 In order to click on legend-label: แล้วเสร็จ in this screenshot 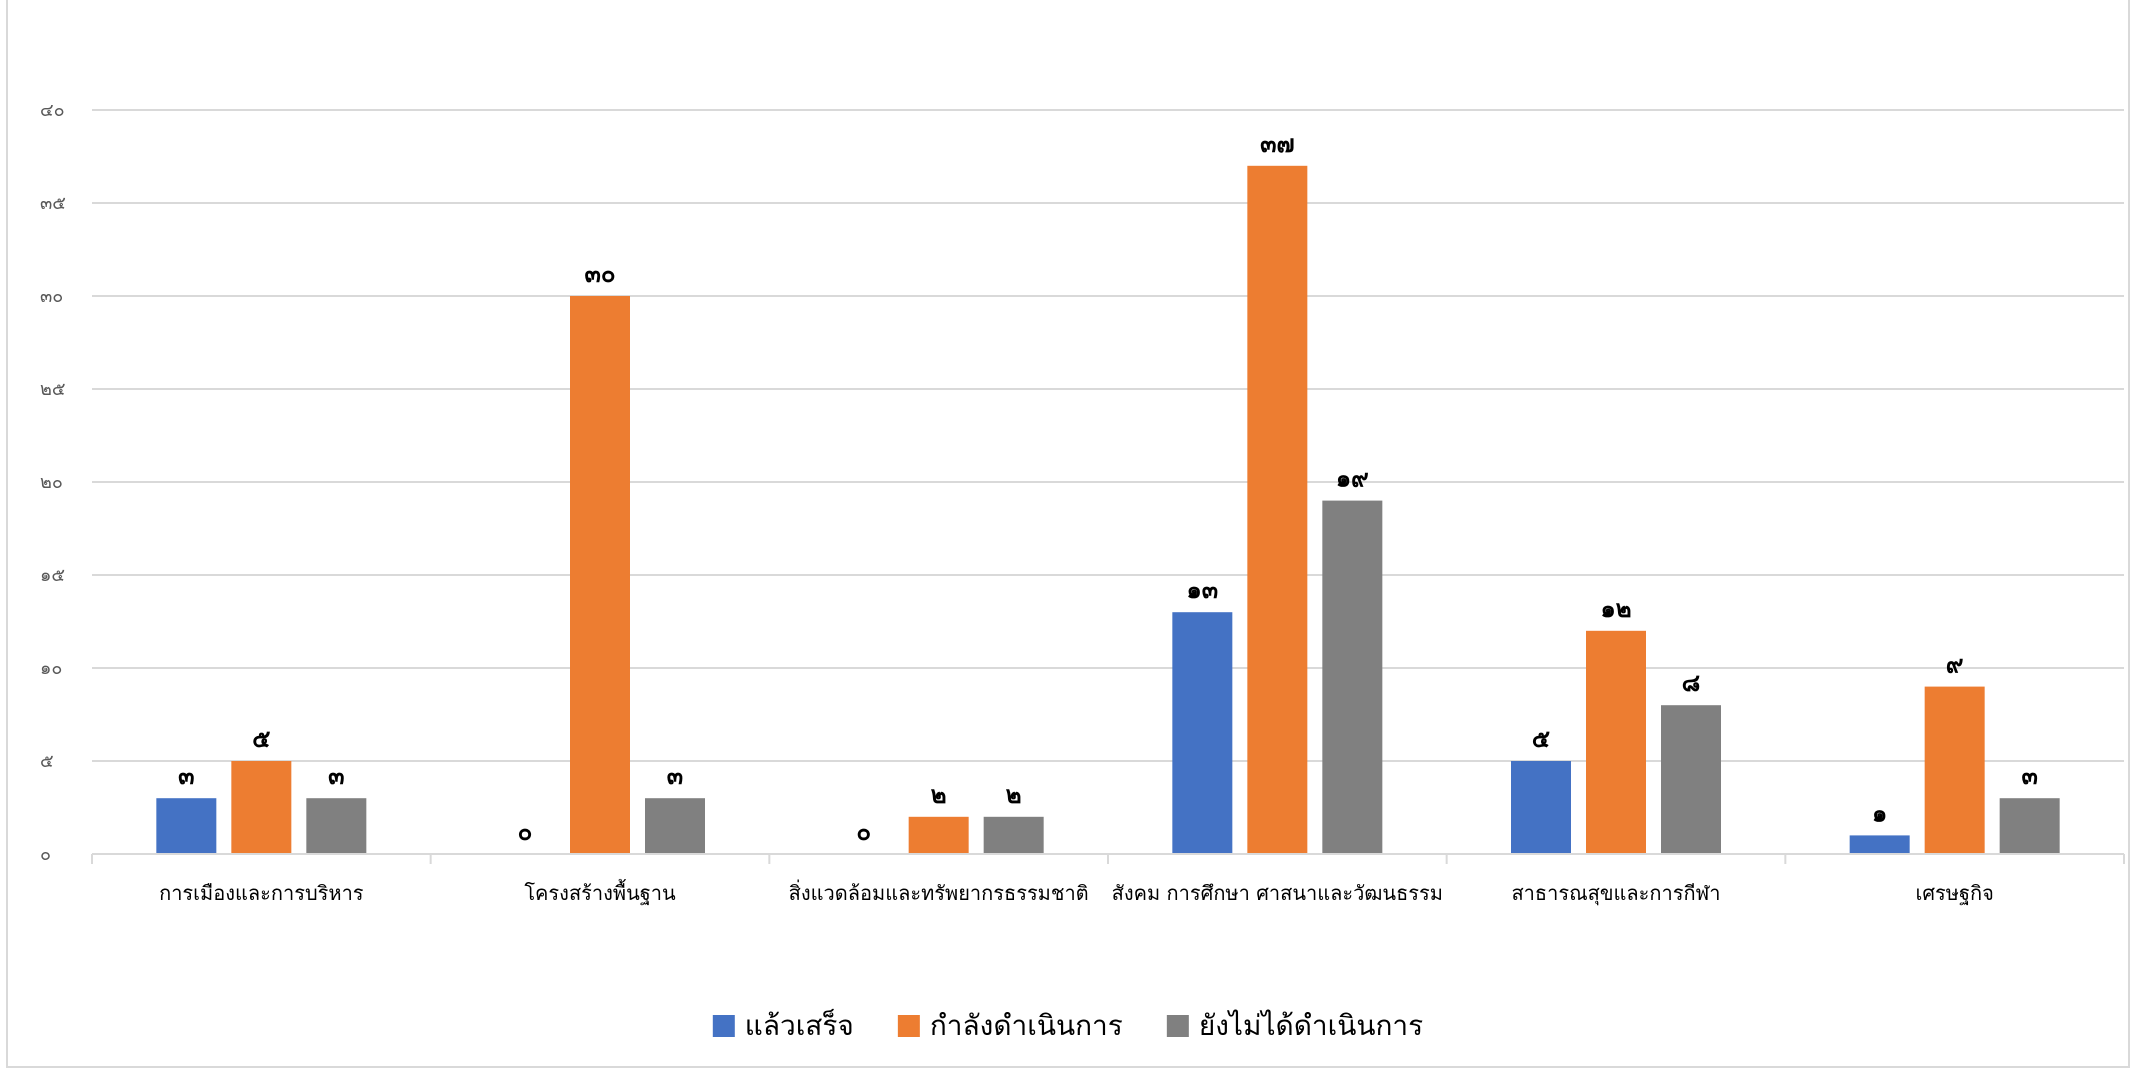, I will do `click(799, 1025)`.